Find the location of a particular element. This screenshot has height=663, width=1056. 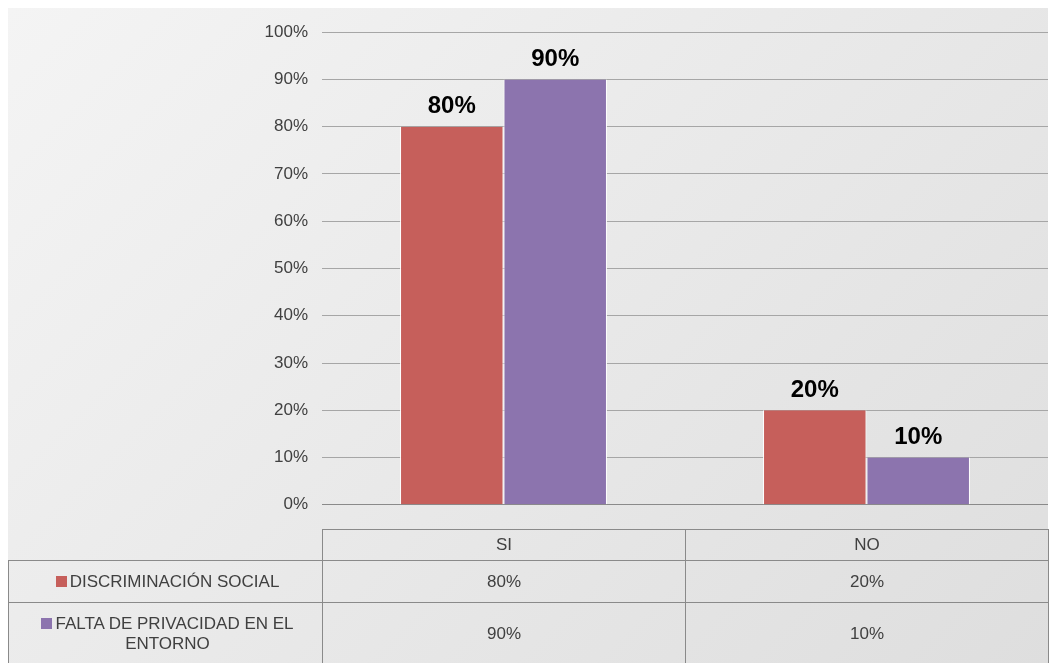

data-label: 90% is located at coordinates (504, 632).